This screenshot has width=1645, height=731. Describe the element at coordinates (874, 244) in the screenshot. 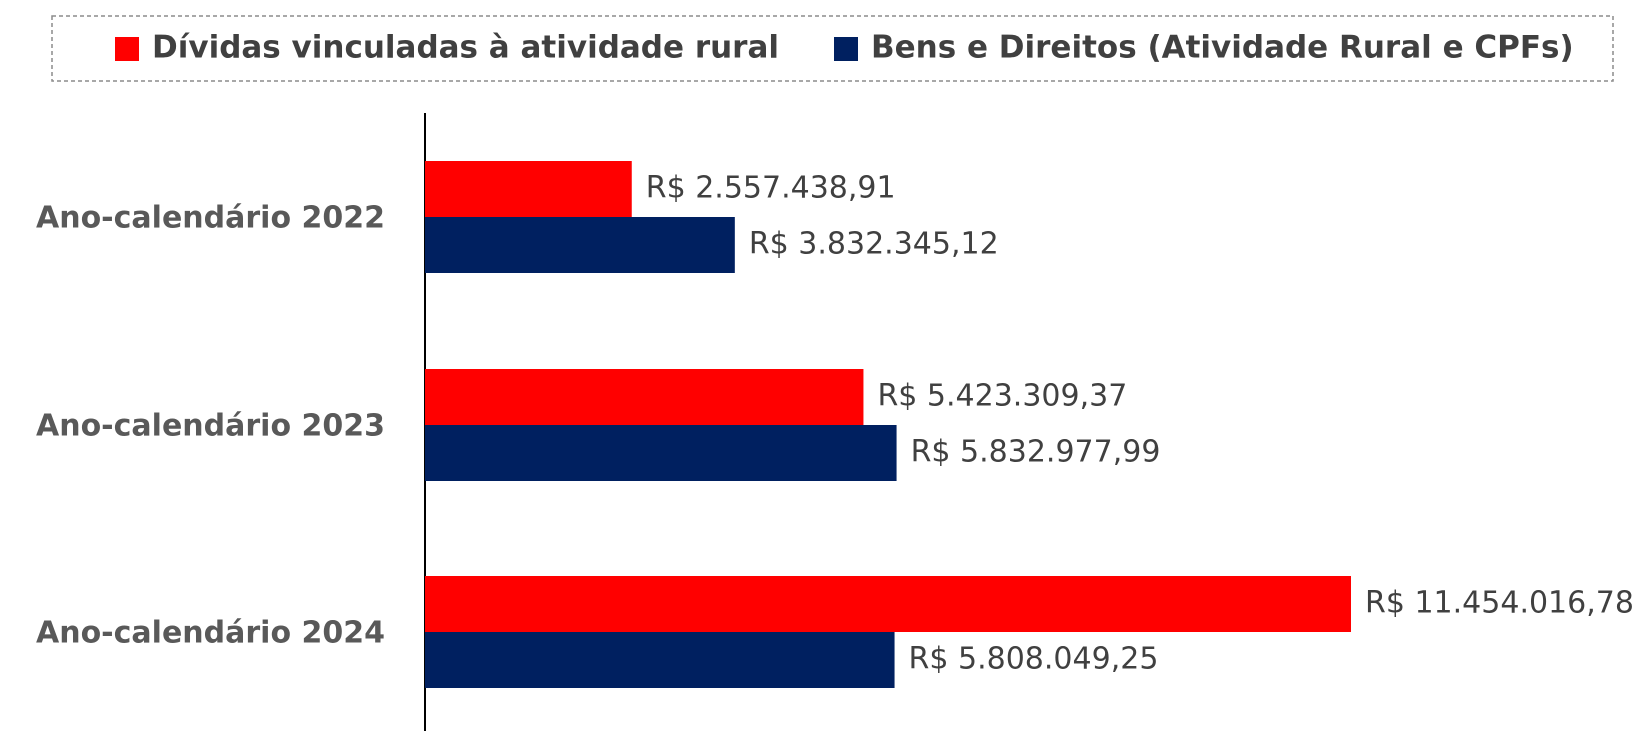

I see `data-label: R$ 3.832.345,12` at that location.